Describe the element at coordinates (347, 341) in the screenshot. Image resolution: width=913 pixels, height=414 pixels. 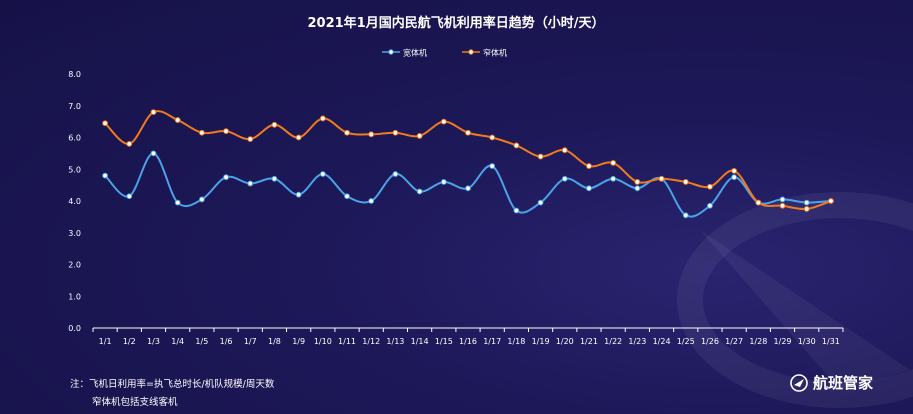
I see `x-tick-label: 1/11` at that location.